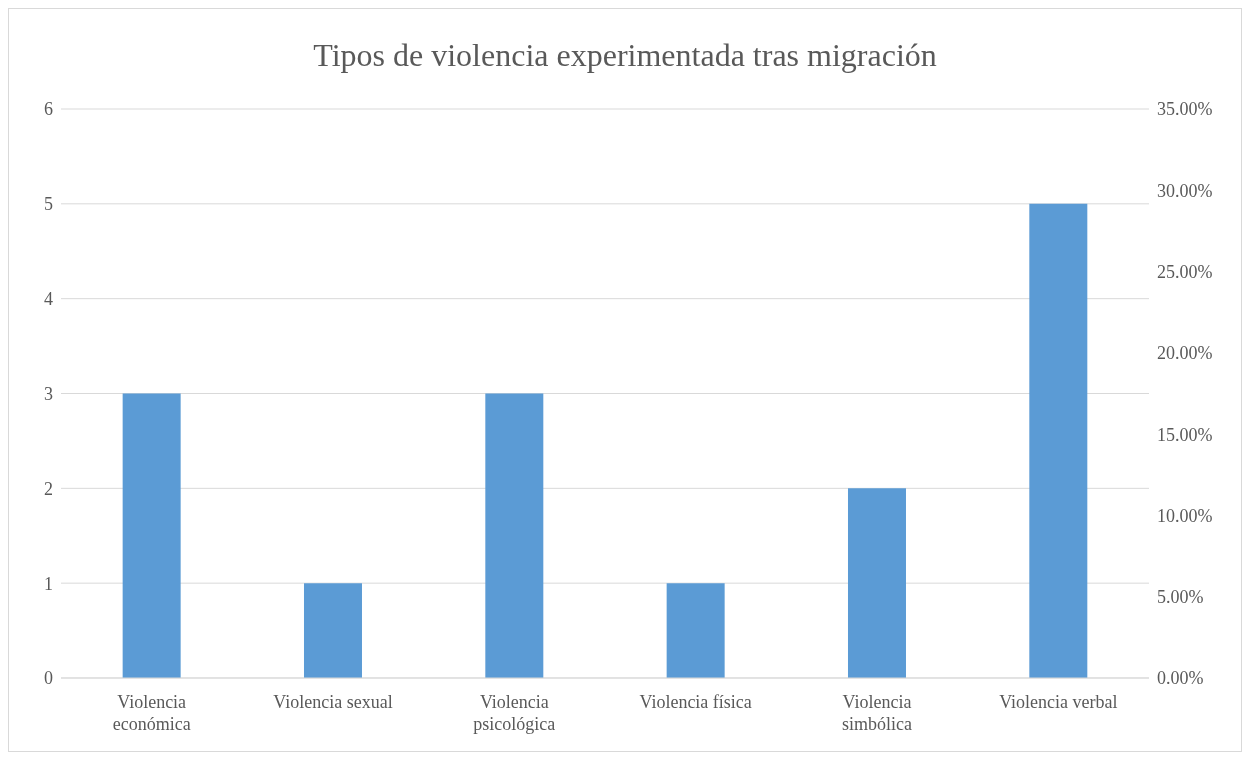  What do you see at coordinates (48, 299) in the screenshot?
I see `y-tick-label: 4` at bounding box center [48, 299].